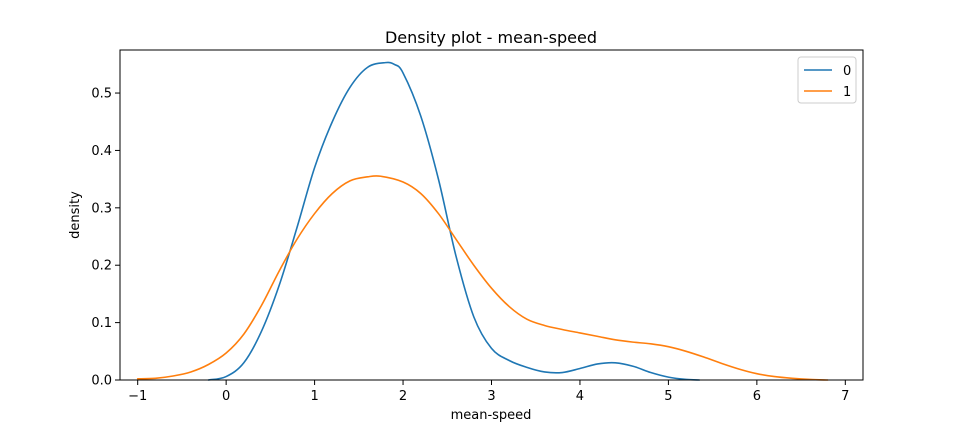 This screenshot has height=426, width=960. What do you see at coordinates (101, 208) in the screenshot?
I see `y-tick-label: 0.3` at bounding box center [101, 208].